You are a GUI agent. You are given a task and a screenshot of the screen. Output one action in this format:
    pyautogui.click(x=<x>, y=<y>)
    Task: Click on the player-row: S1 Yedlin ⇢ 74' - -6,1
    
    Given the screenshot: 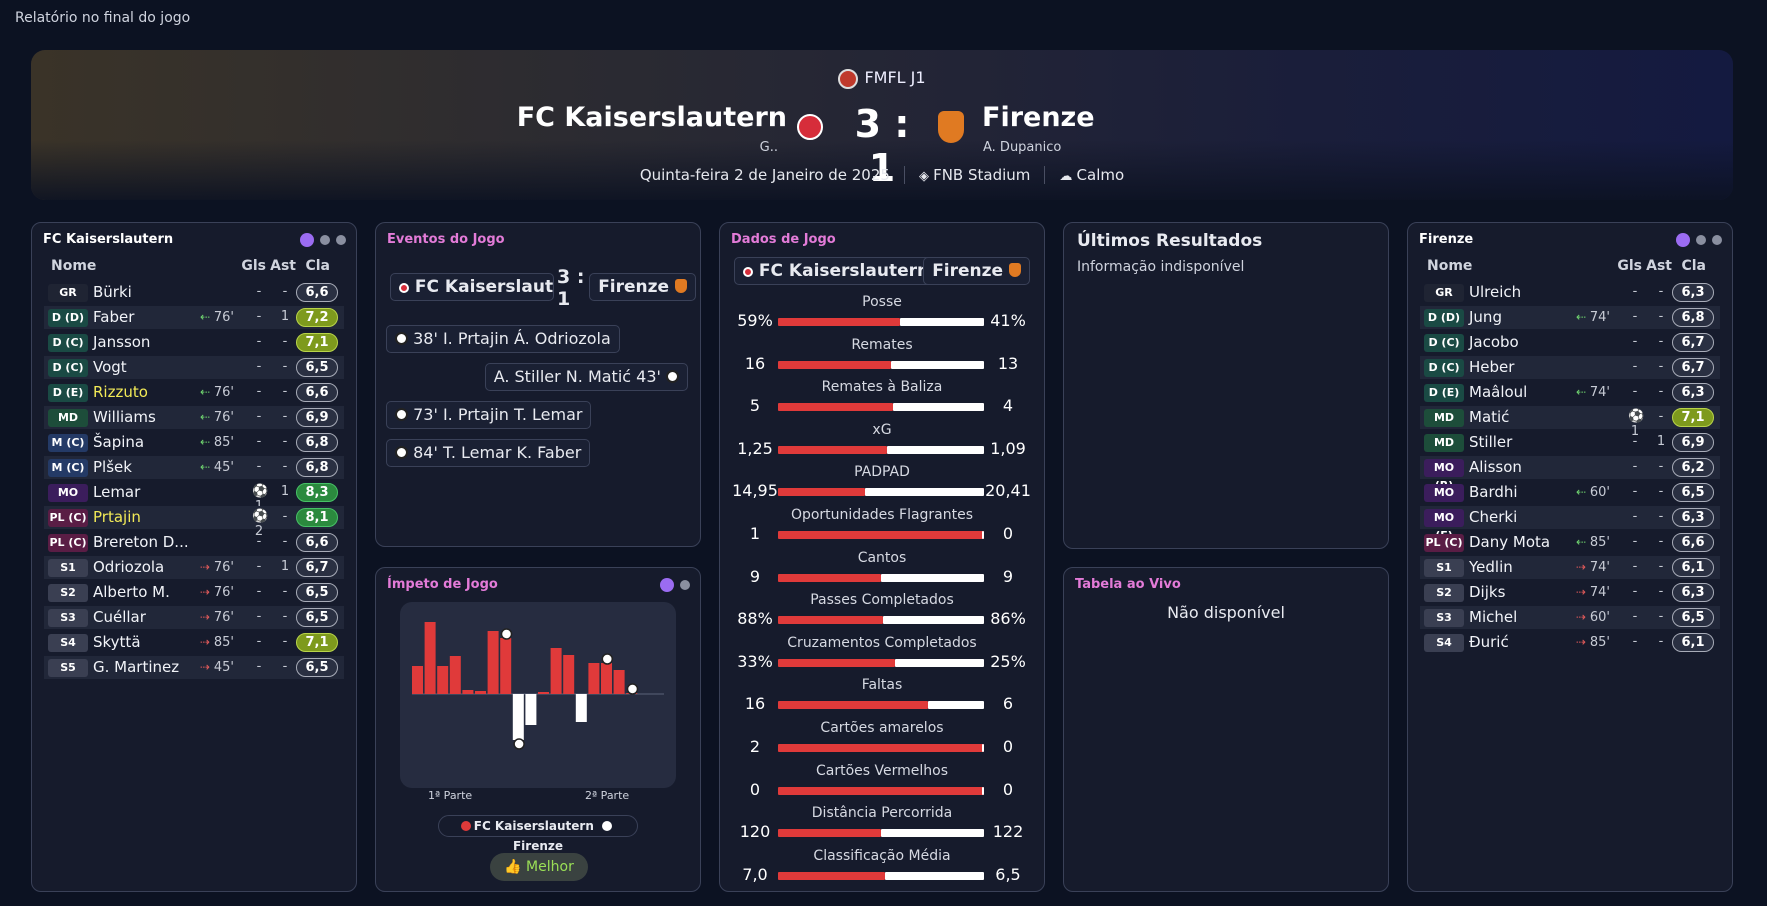 What is the action you would take?
    pyautogui.click(x=1570, y=567)
    